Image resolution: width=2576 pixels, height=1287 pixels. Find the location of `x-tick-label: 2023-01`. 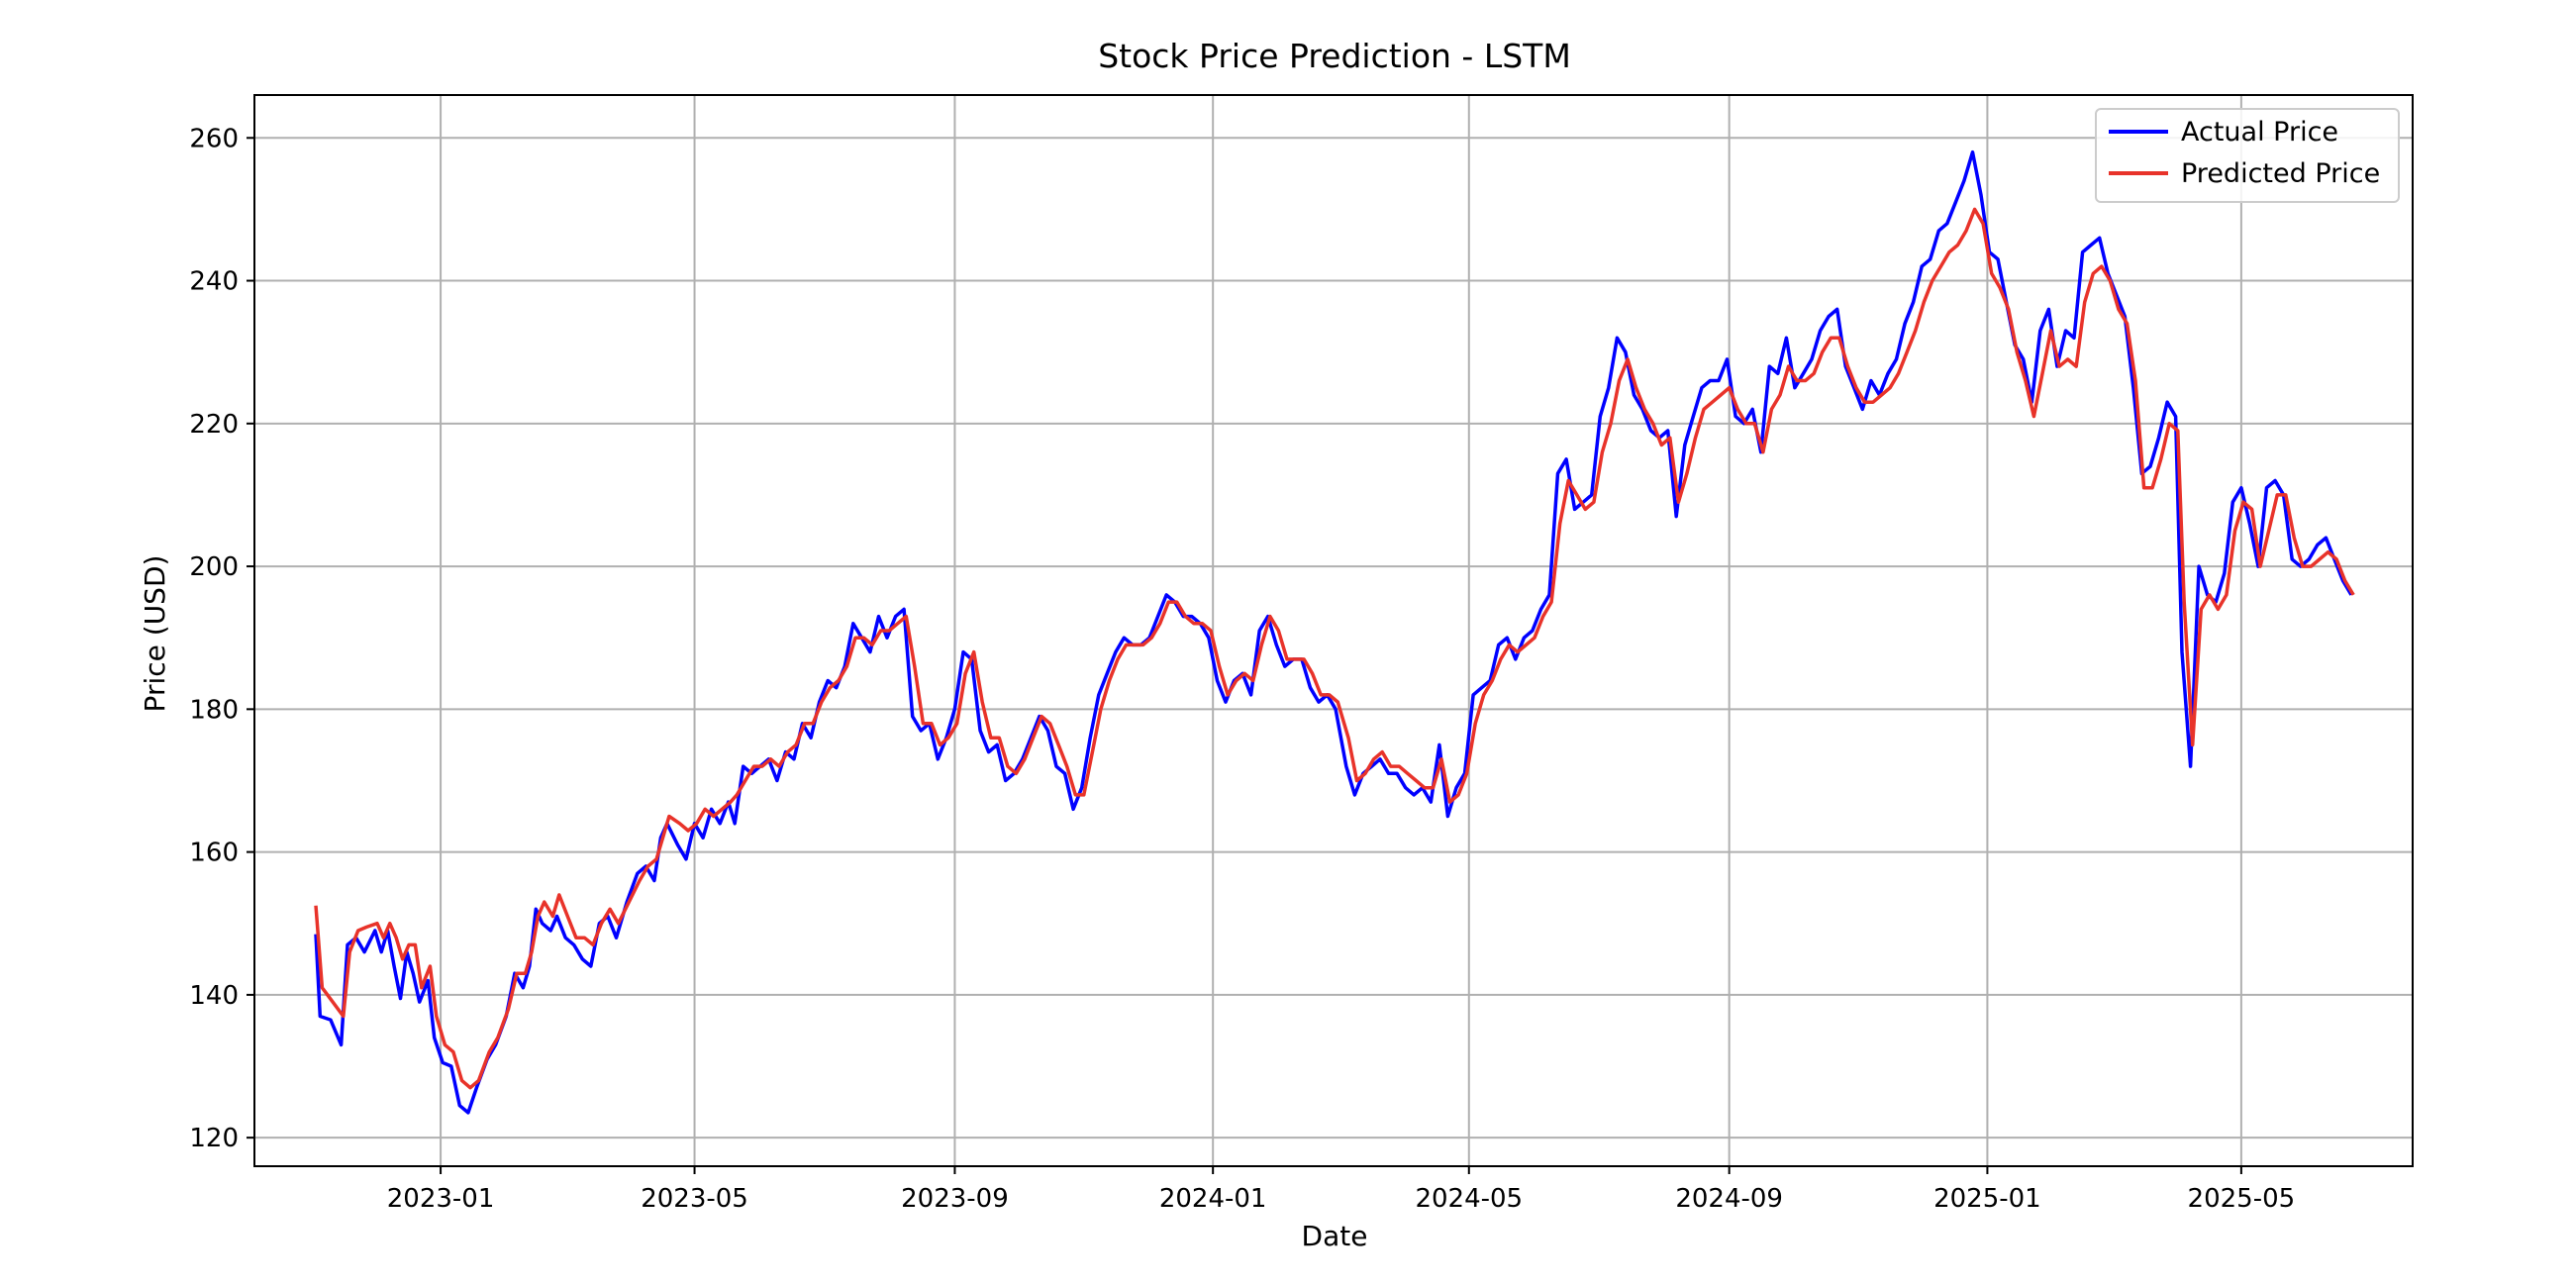

x-tick-label: 2023-01 is located at coordinates (441, 1199).